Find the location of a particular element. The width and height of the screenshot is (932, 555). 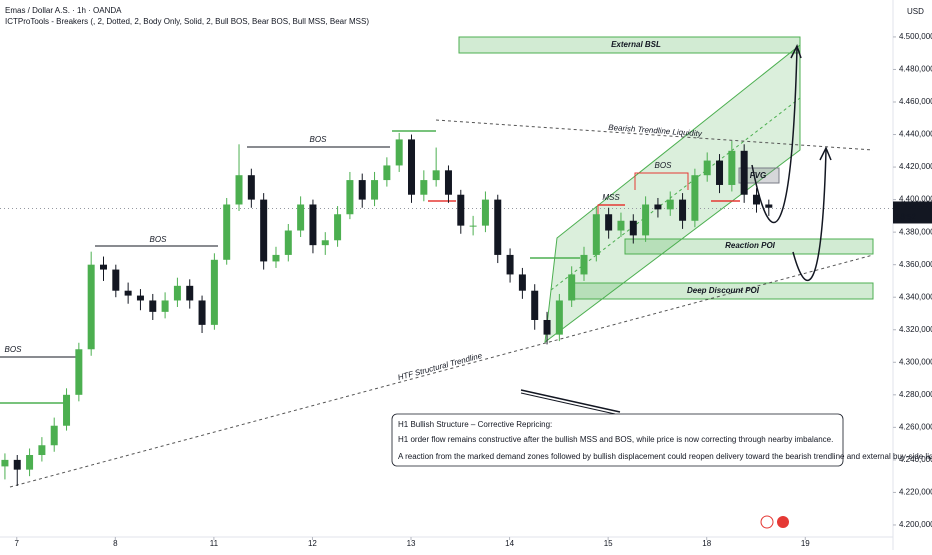

bearish-trendline is located at coordinates (654, 135).